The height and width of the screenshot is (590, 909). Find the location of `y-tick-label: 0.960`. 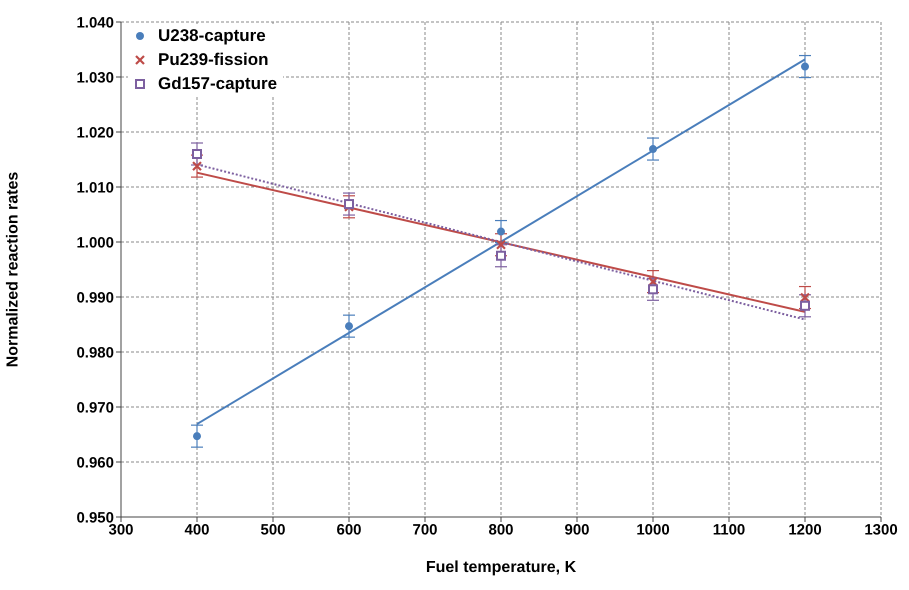

y-tick-label: 0.960 is located at coordinates (95, 463).